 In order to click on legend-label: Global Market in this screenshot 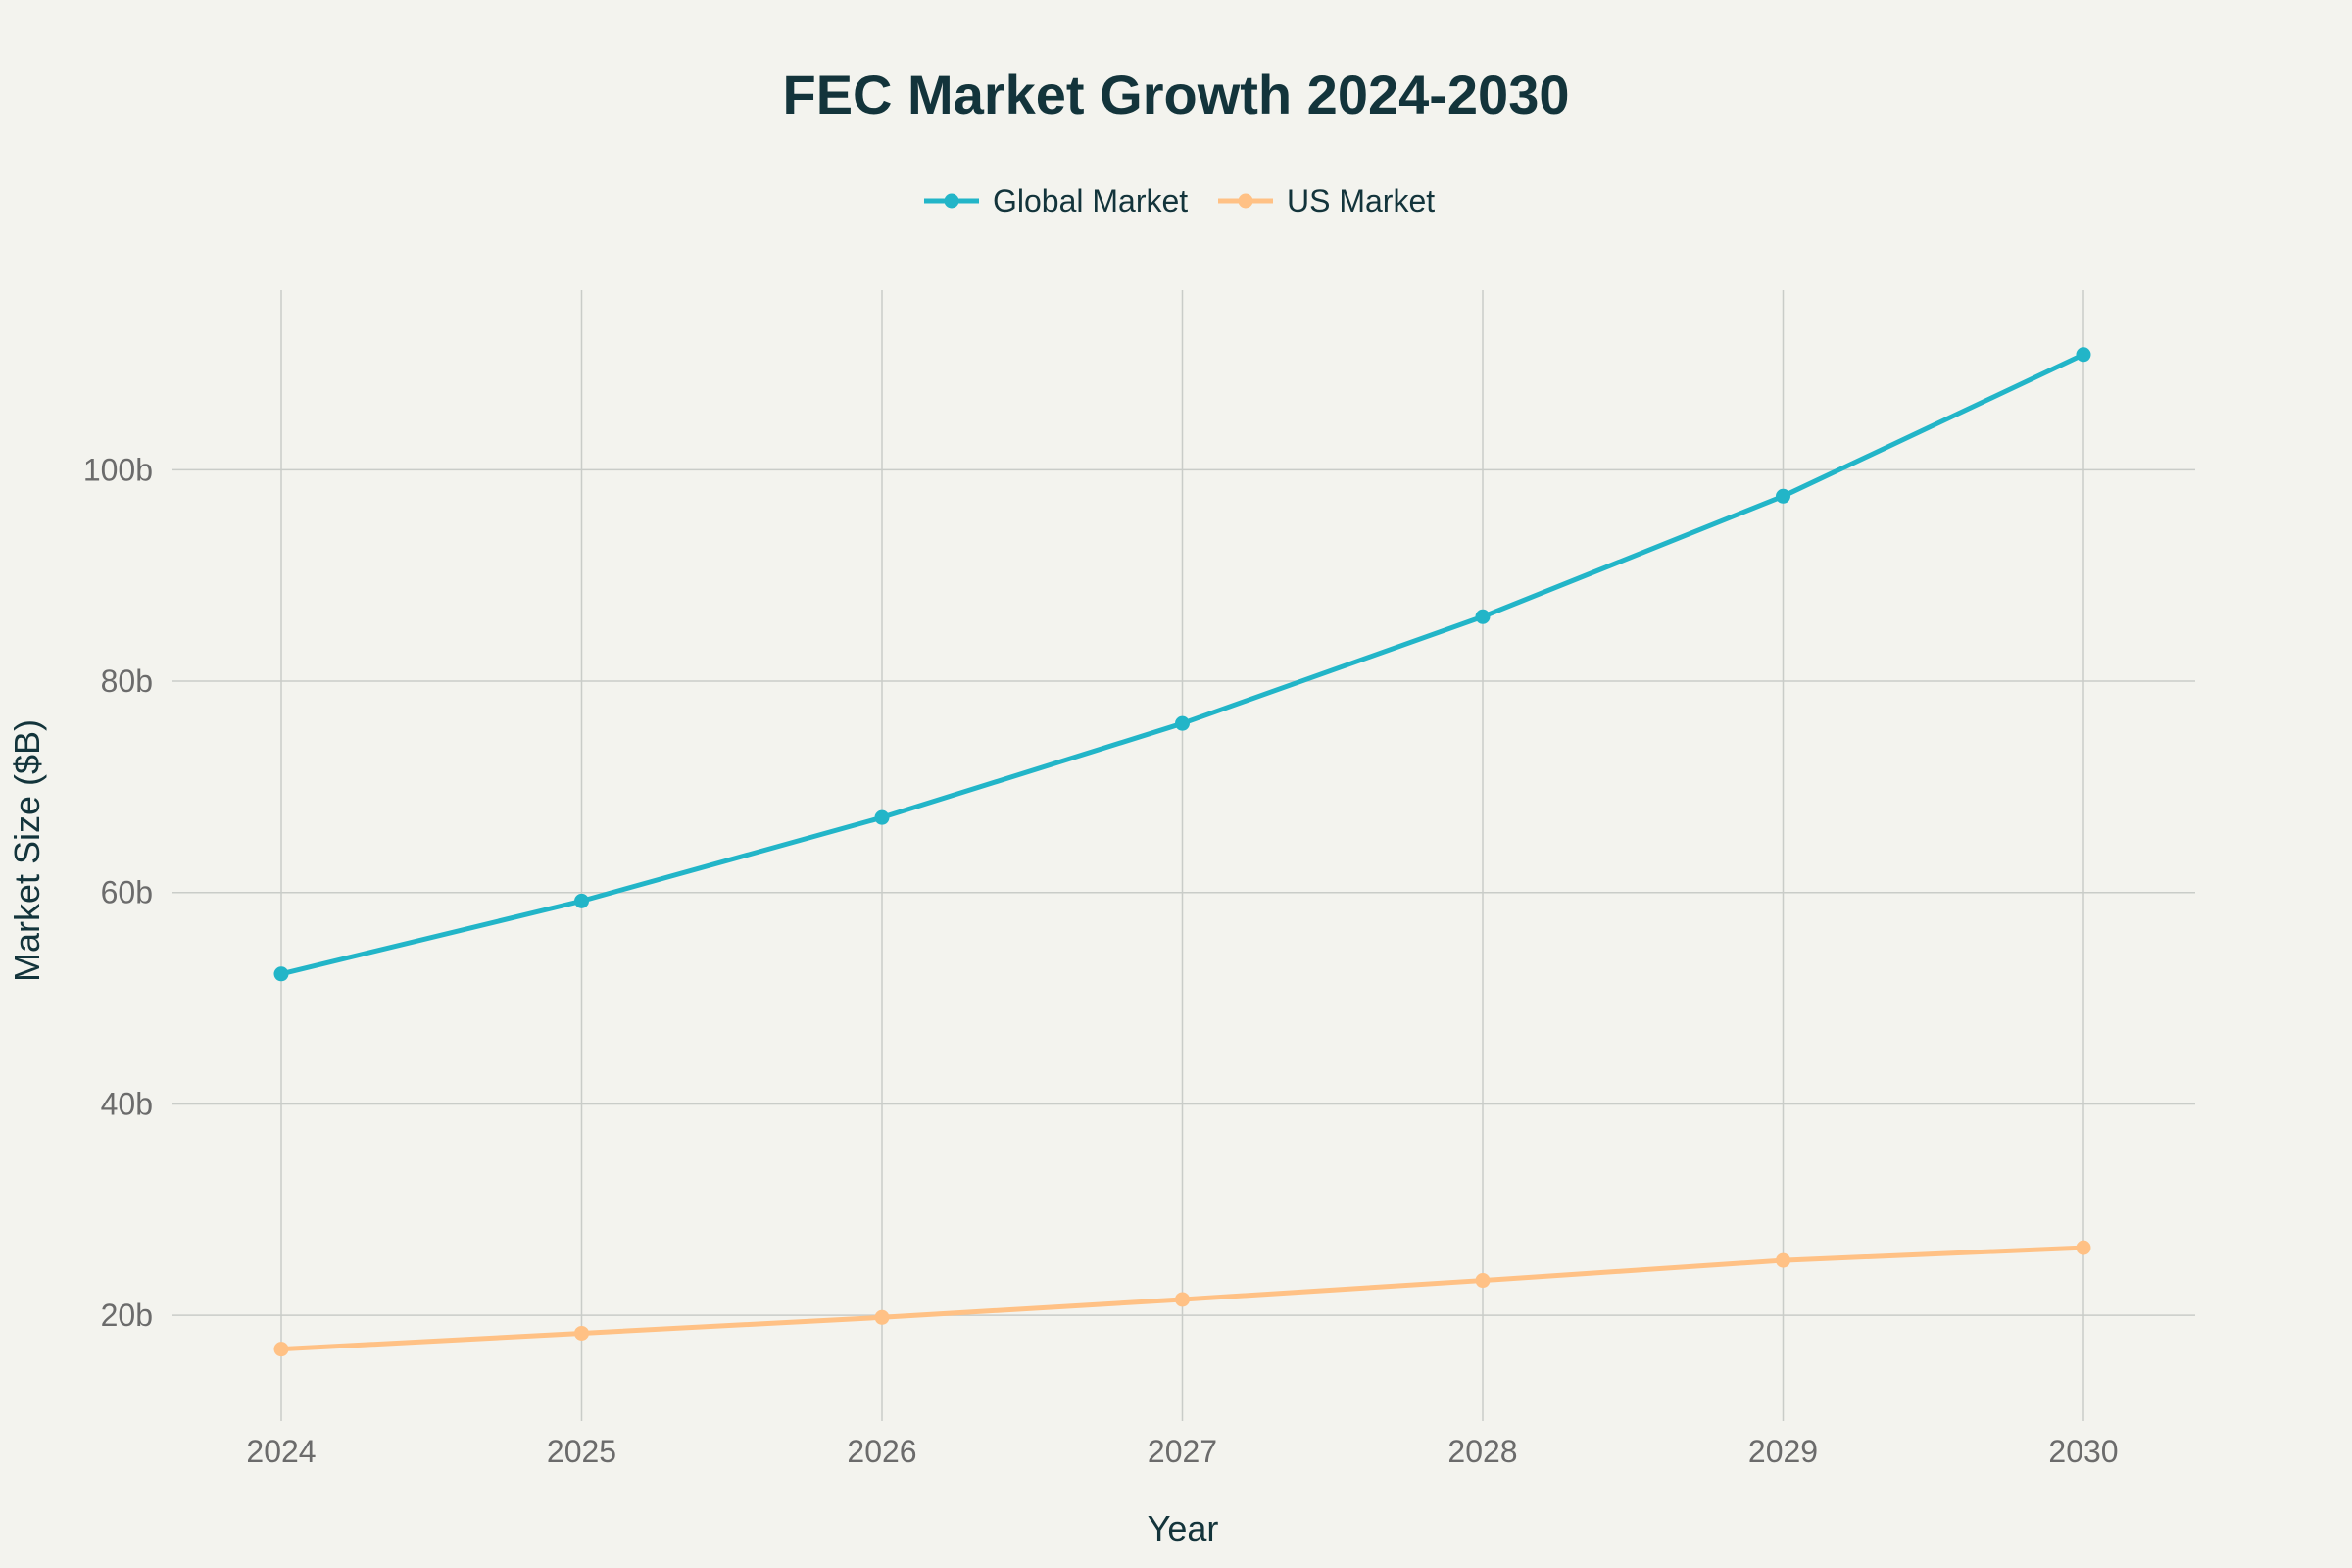, I will do `click(1090, 201)`.